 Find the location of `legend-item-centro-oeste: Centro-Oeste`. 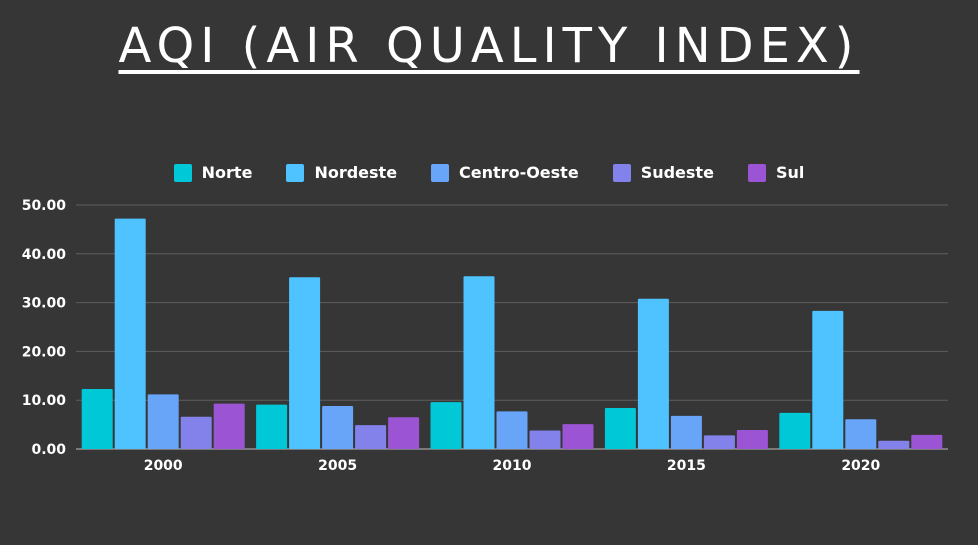

legend-item-centro-oeste: Centro-Oeste is located at coordinates (505, 172).